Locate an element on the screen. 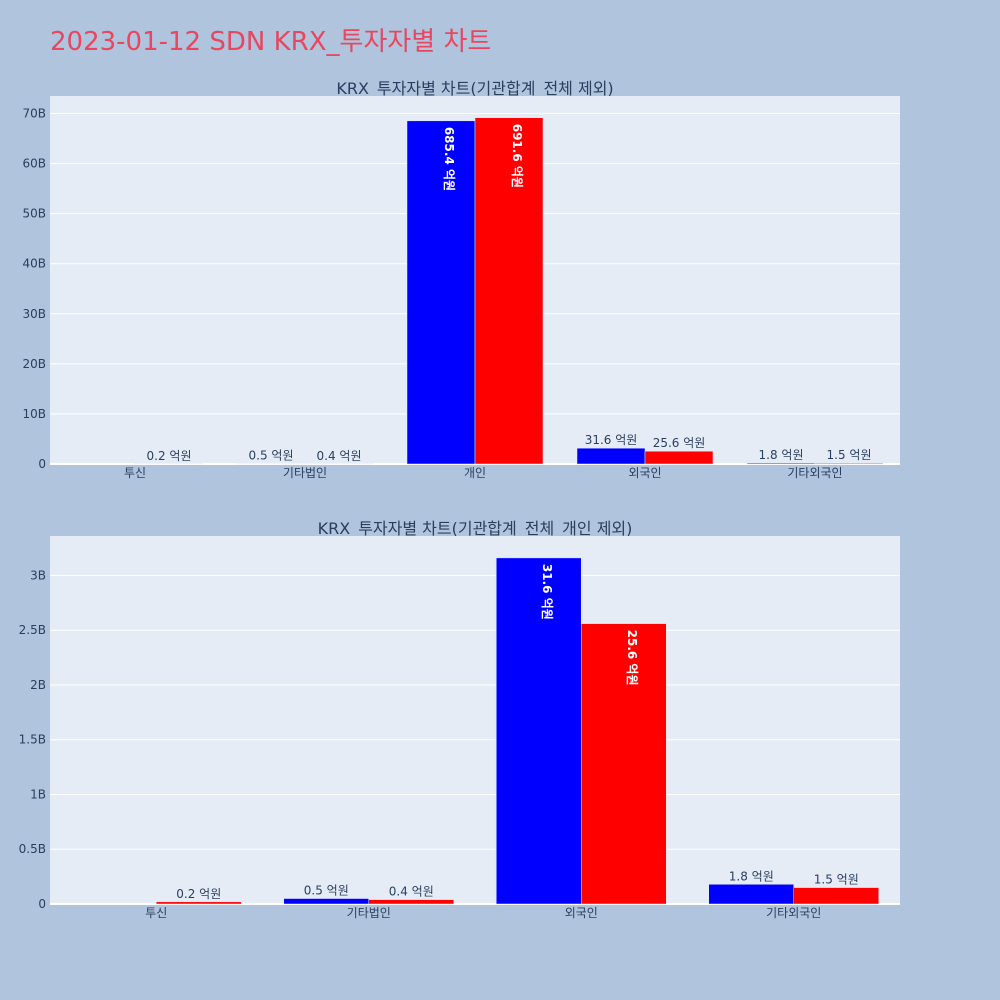  y-tick-label: 3B is located at coordinates (38, 575).